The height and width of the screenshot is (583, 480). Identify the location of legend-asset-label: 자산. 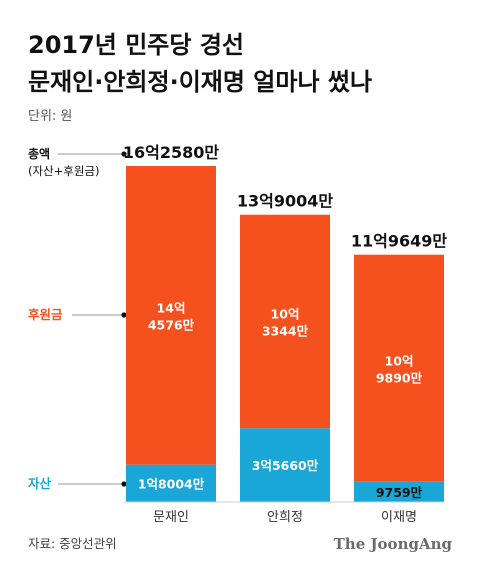
(40, 483).